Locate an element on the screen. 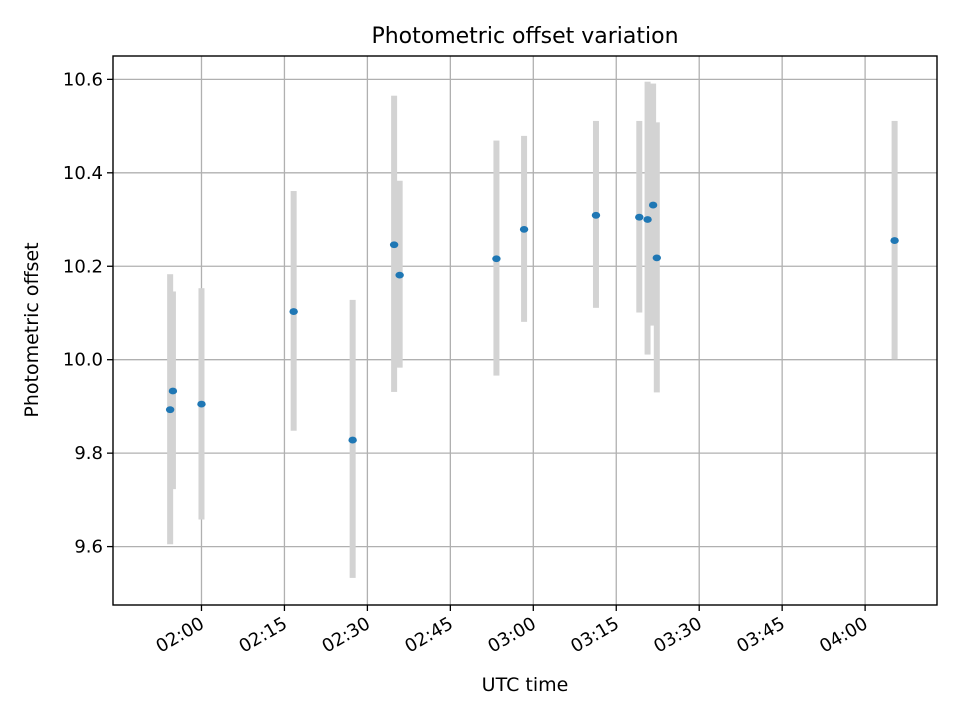  y-tick-label: 10.2 is located at coordinates (83, 266).